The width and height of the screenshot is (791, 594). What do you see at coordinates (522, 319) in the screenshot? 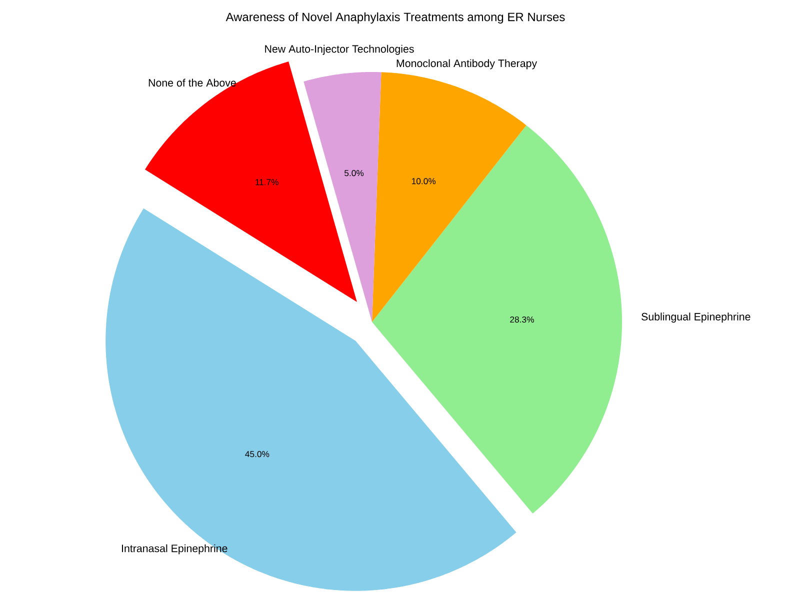
I see `data-label: 28.3%` at bounding box center [522, 319].